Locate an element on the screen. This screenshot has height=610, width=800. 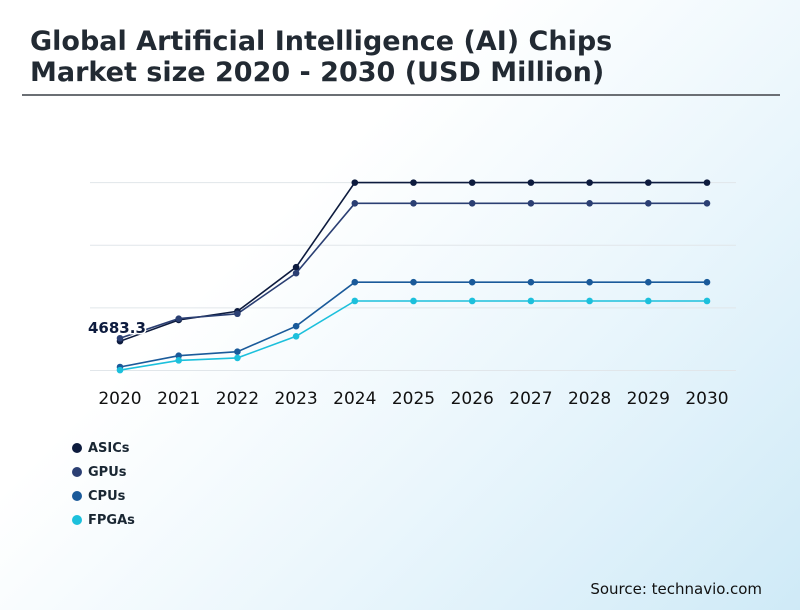
legend-label: FPGAs is located at coordinates (111, 520).